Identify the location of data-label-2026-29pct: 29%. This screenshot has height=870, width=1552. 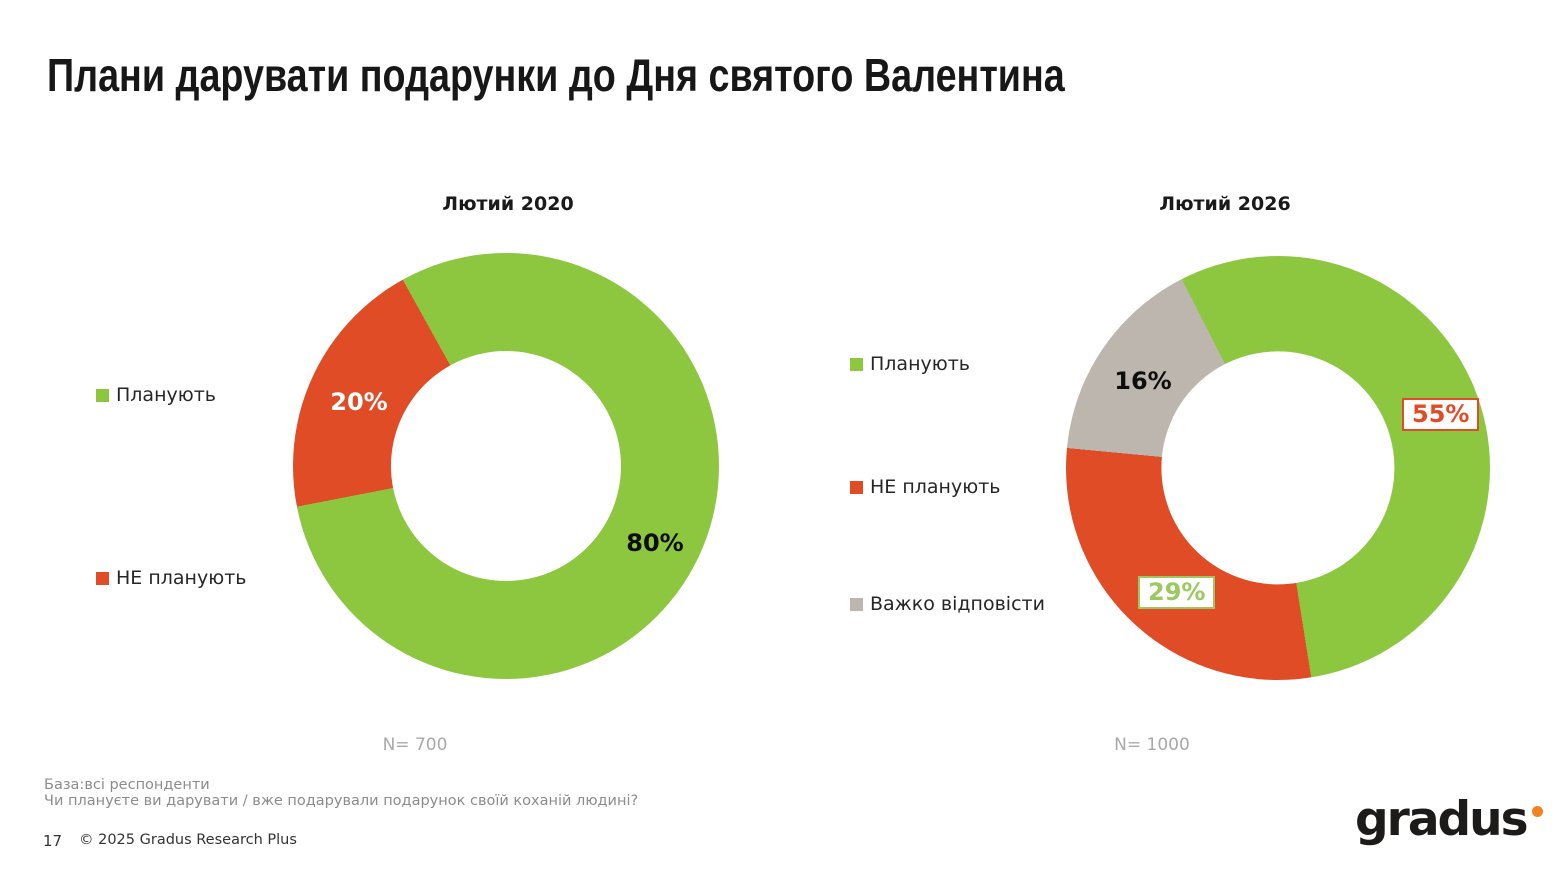
(1177, 593).